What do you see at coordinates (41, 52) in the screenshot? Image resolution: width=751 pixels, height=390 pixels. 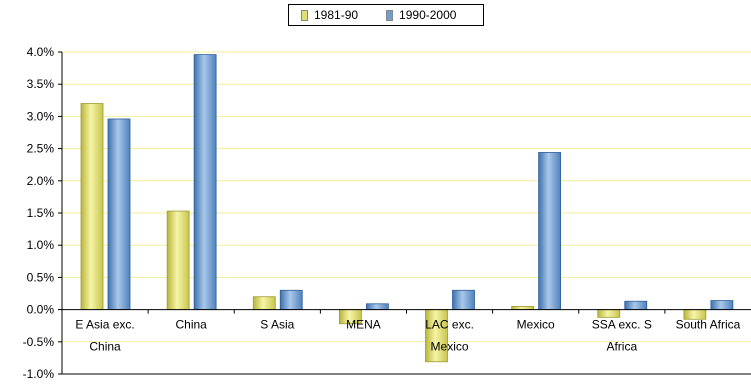 I see `y-tick-label: 4.0%` at bounding box center [41, 52].